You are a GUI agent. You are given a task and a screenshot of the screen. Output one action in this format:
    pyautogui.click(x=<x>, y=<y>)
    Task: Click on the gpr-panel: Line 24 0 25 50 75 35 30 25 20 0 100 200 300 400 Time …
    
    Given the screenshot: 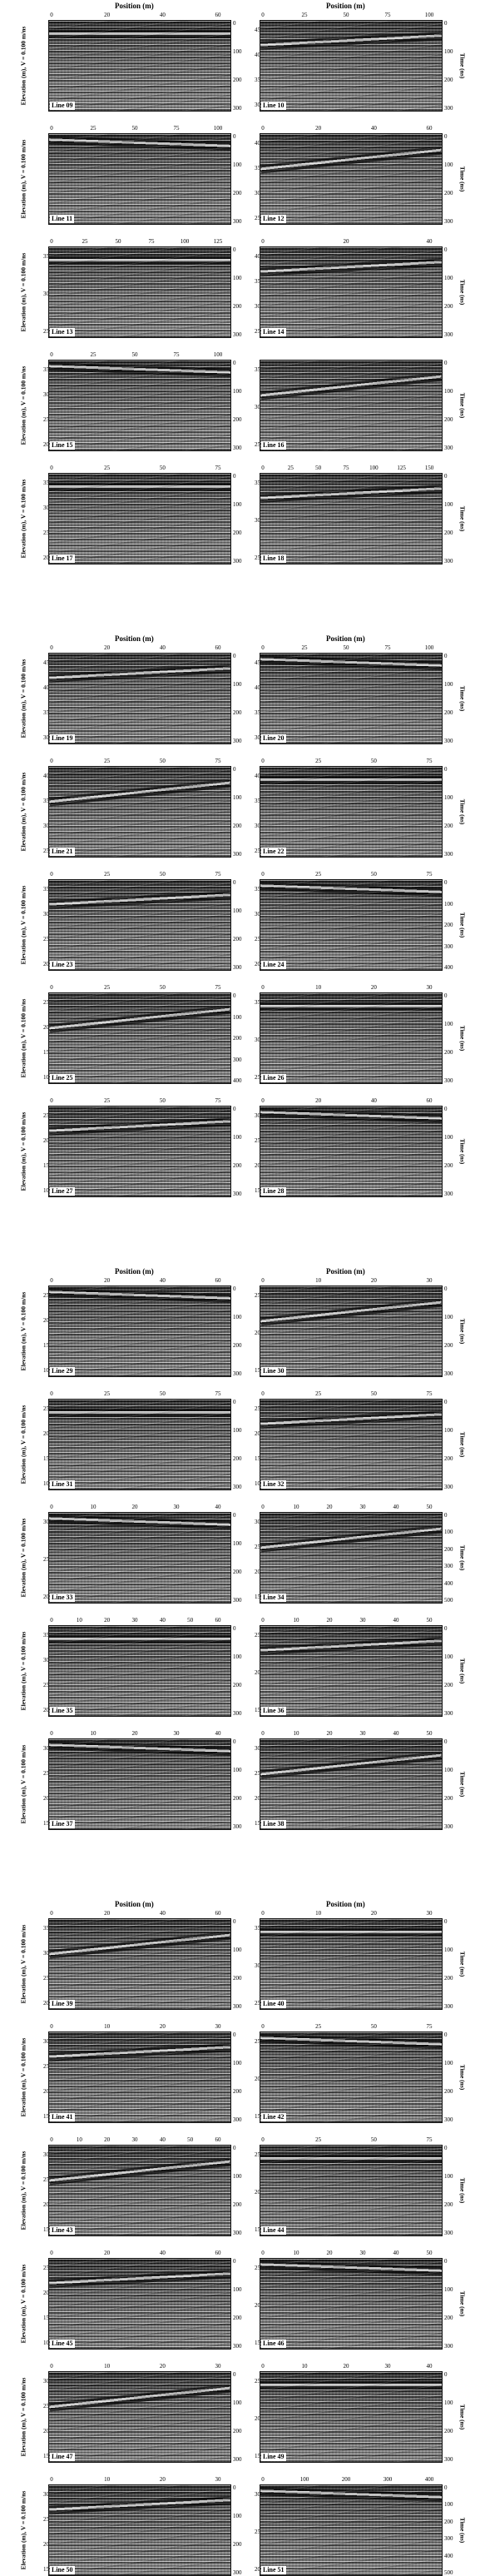 What is the action you would take?
    pyautogui.click(x=361, y=921)
    